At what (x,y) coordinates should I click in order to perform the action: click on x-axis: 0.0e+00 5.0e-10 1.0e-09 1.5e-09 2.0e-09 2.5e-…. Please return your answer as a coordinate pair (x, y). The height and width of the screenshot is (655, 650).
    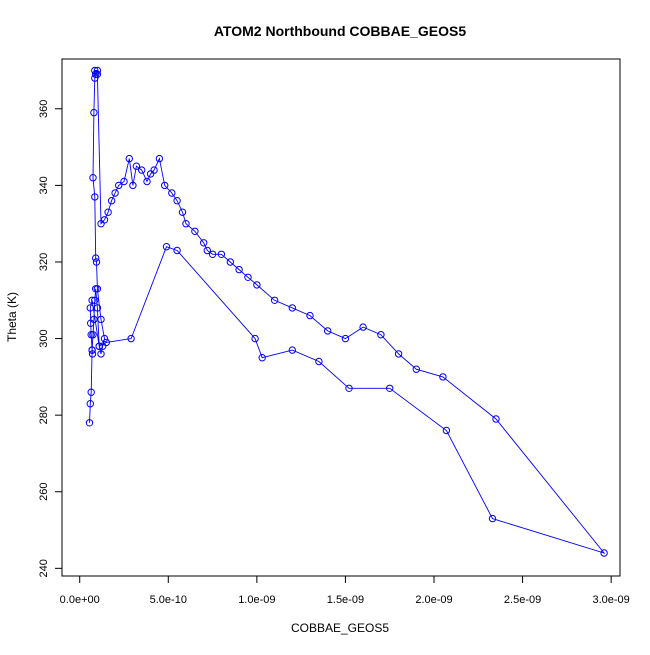
    Looking at the image, I should click on (345, 590).